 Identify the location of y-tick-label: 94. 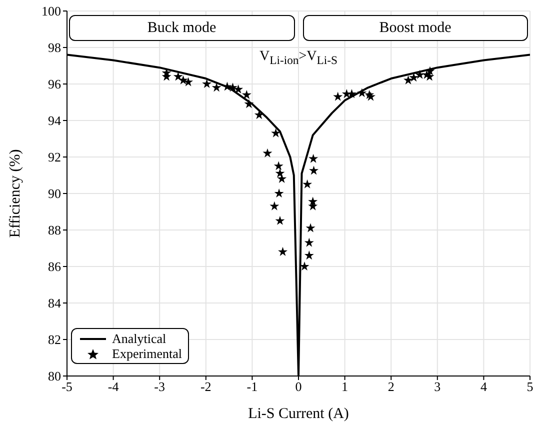
(55, 120).